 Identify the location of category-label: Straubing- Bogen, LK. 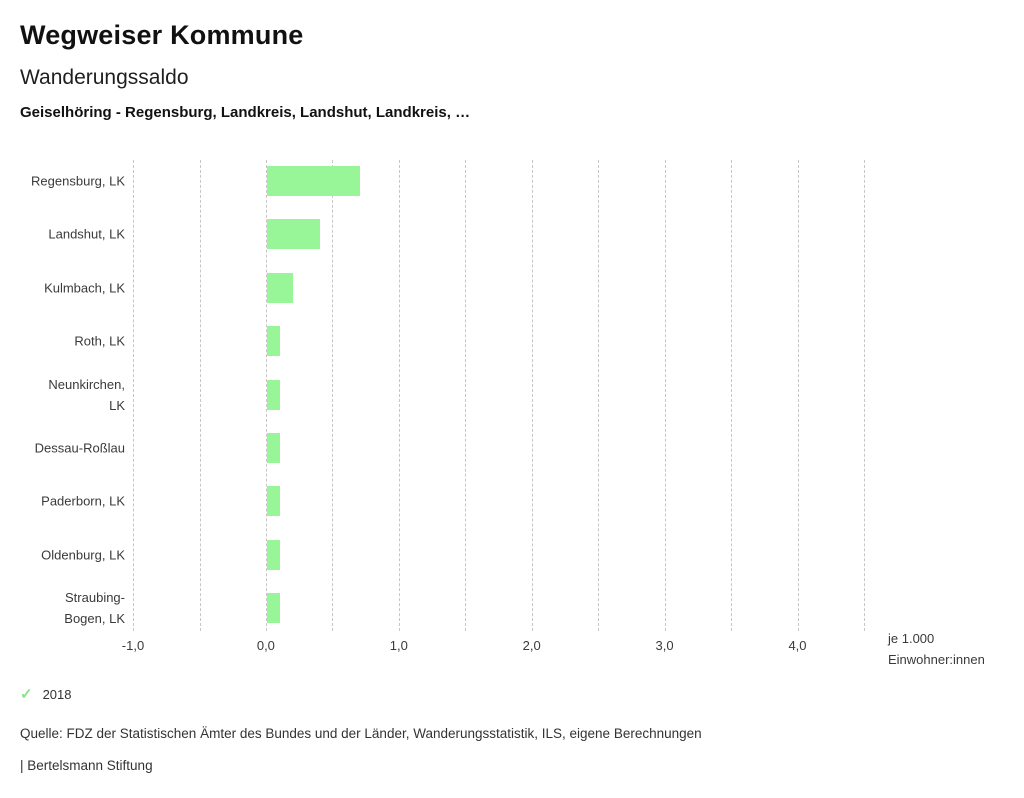
(94, 608).